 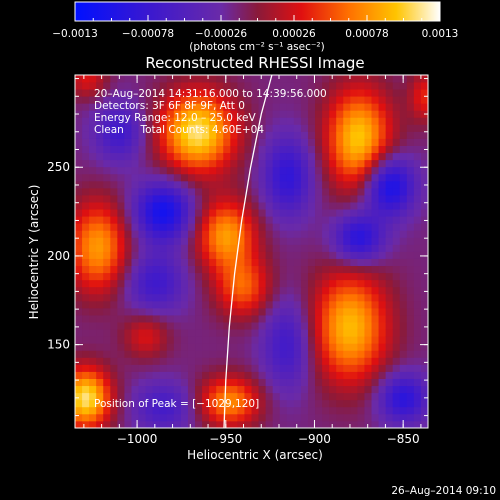 What do you see at coordinates (34, 252) in the screenshot?
I see `y-axis-label: Heliocentric Y (arcsec)` at bounding box center [34, 252].